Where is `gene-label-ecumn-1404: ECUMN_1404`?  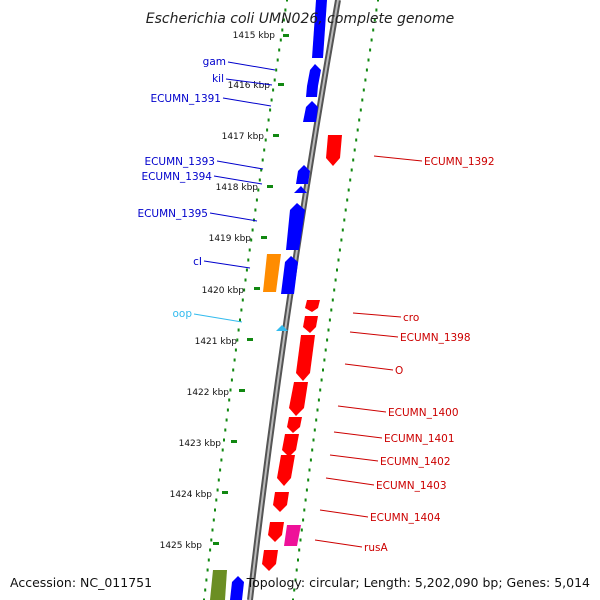
gene-label-ecumn-1404: ECUMN_1404 is located at coordinates (405, 518).